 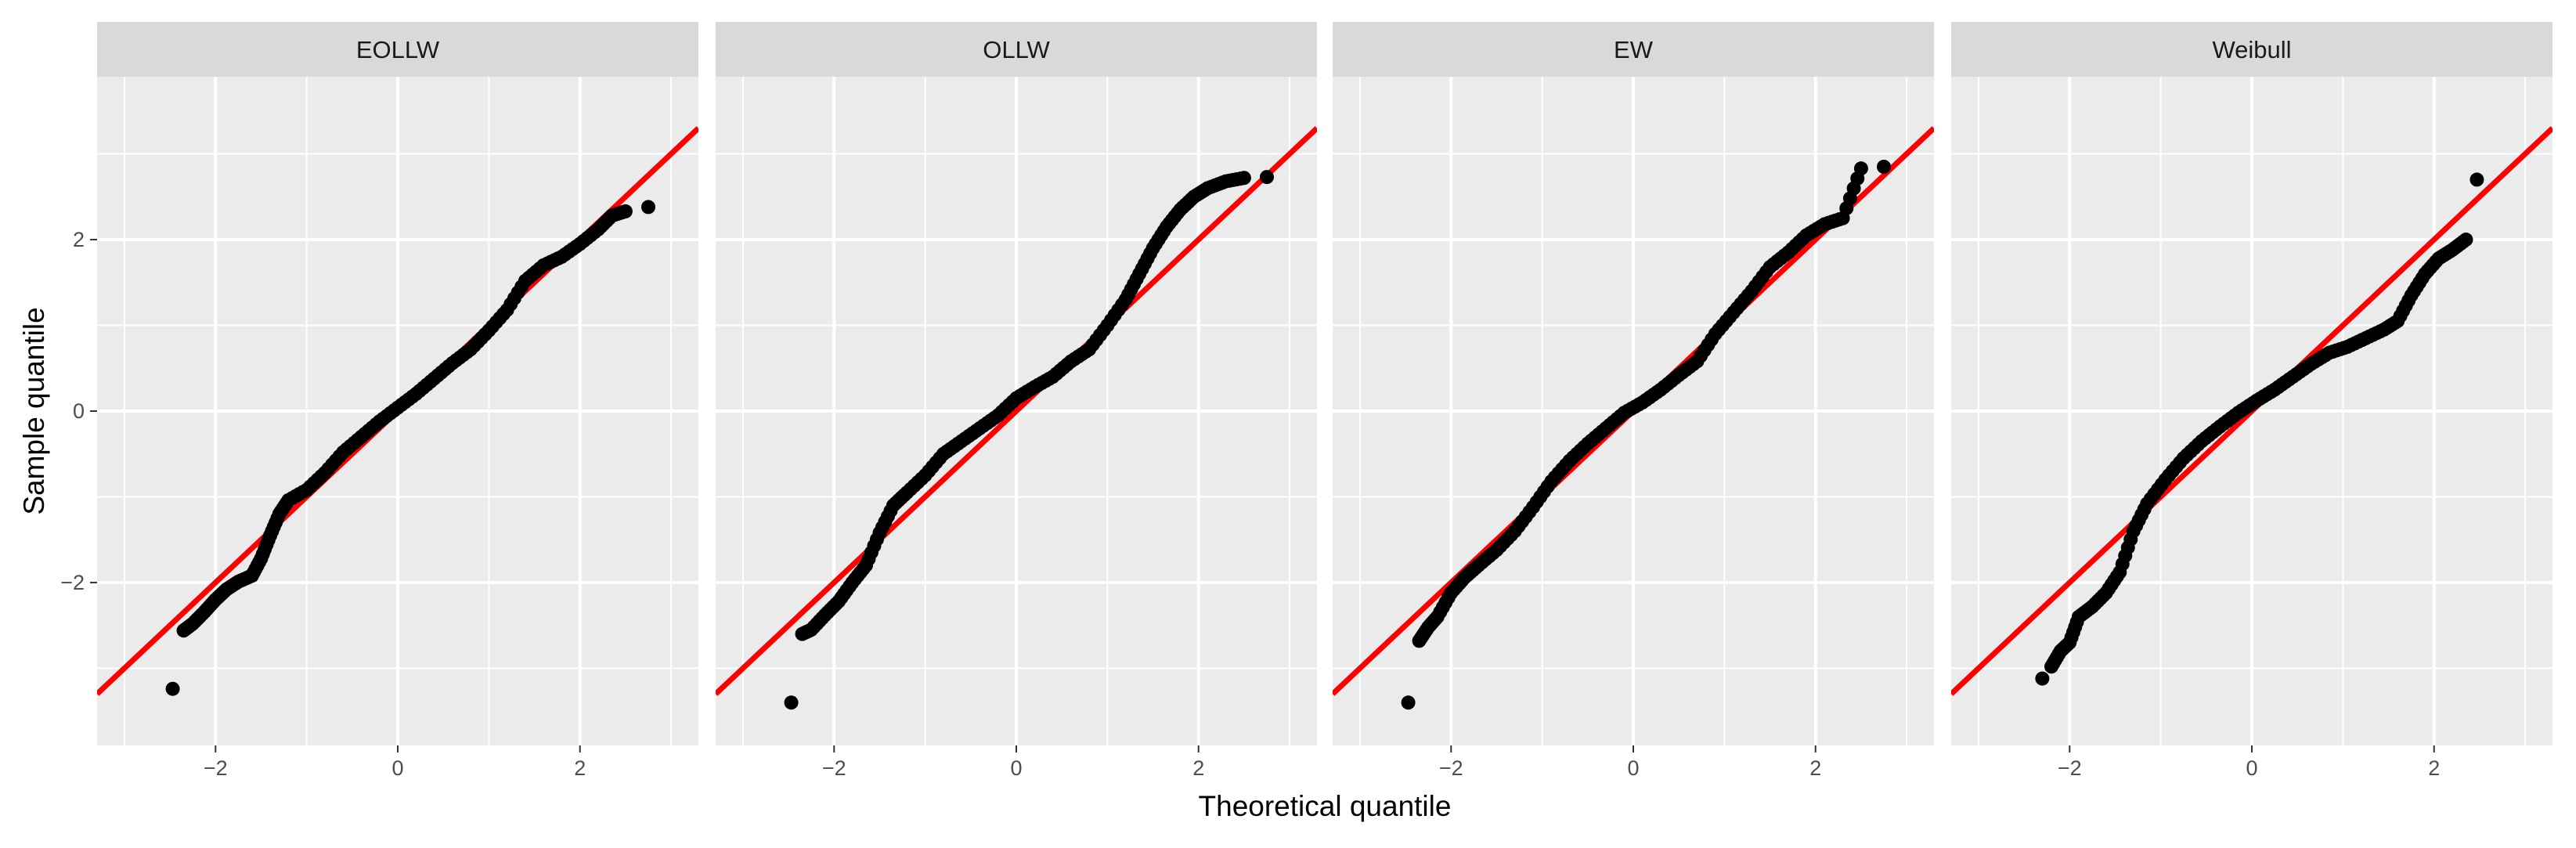 I want to click on facet-strip-label: EW, so click(x=1634, y=49).